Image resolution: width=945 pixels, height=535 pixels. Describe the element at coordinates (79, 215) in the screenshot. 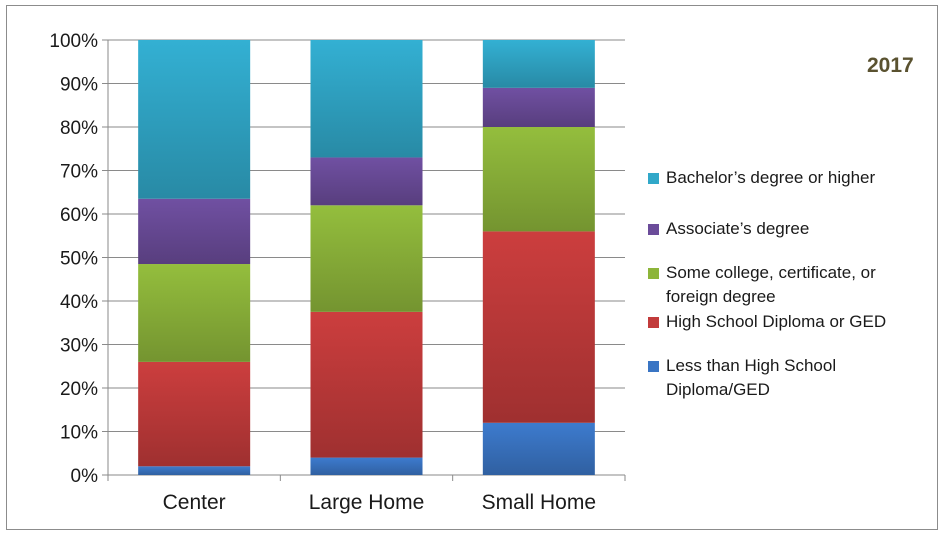

I see `y-tick-label: 60%` at that location.